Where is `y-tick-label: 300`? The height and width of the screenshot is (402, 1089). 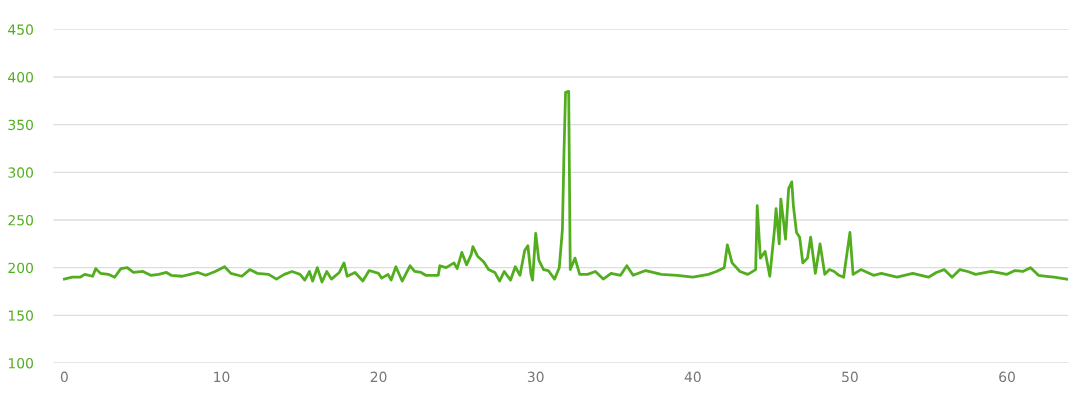 y-tick-label: 300 is located at coordinates (20, 172).